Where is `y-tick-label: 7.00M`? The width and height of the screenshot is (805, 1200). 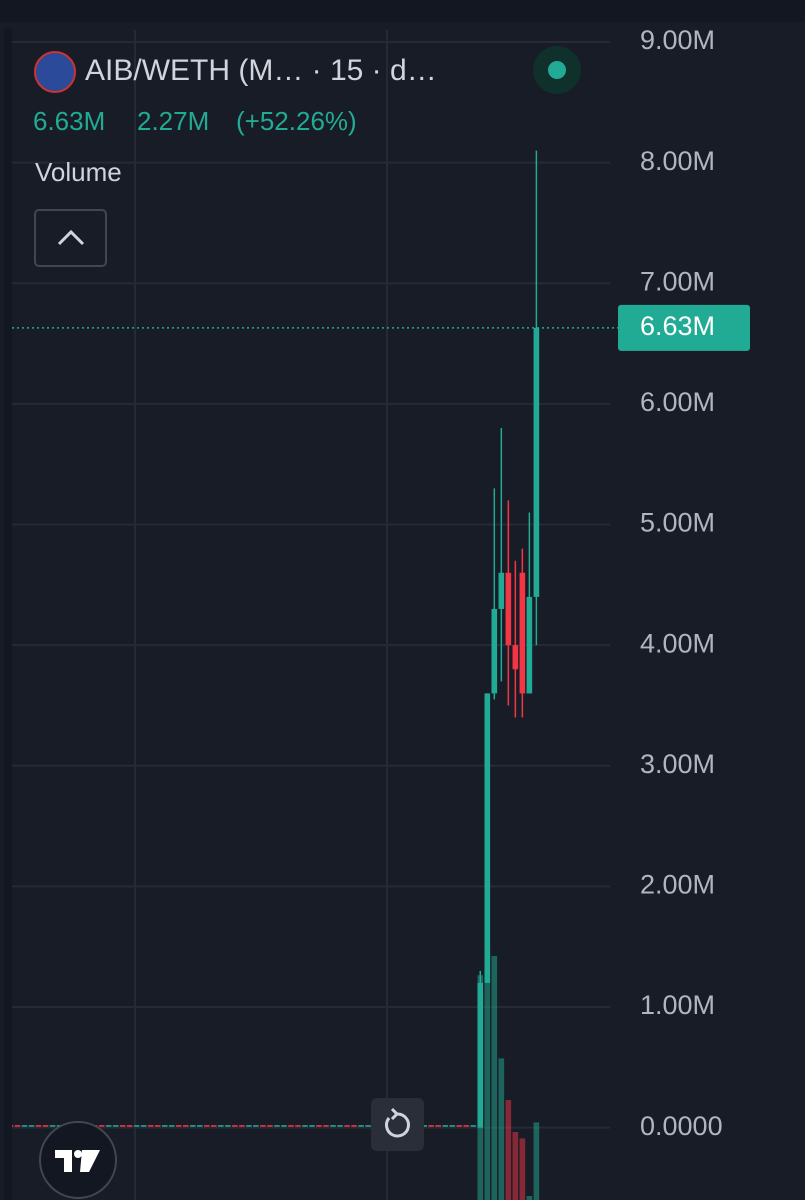
y-tick-label: 7.00M is located at coordinates (677, 281).